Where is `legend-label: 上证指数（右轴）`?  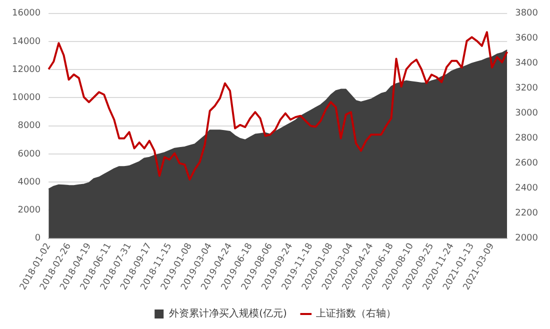
legend-label: 上证指数（右轴） is located at coordinates (356, 314).